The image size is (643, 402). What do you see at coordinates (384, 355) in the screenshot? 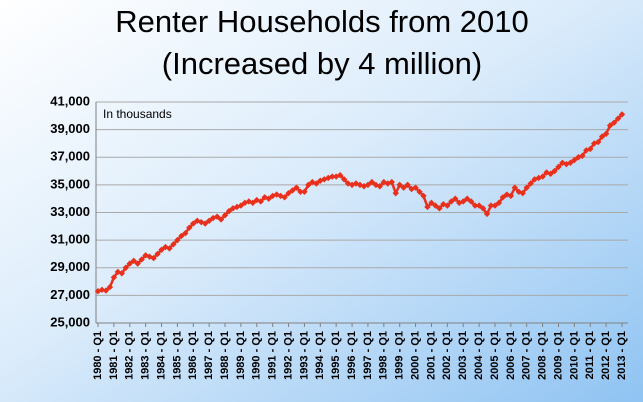
I see `x-tick-label: 1998 - Q1` at bounding box center [384, 355].